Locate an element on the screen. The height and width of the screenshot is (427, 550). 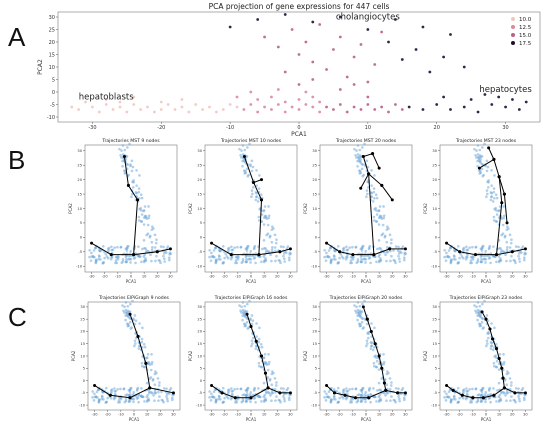
trajectory-tree is located at coordinates (134, 356).